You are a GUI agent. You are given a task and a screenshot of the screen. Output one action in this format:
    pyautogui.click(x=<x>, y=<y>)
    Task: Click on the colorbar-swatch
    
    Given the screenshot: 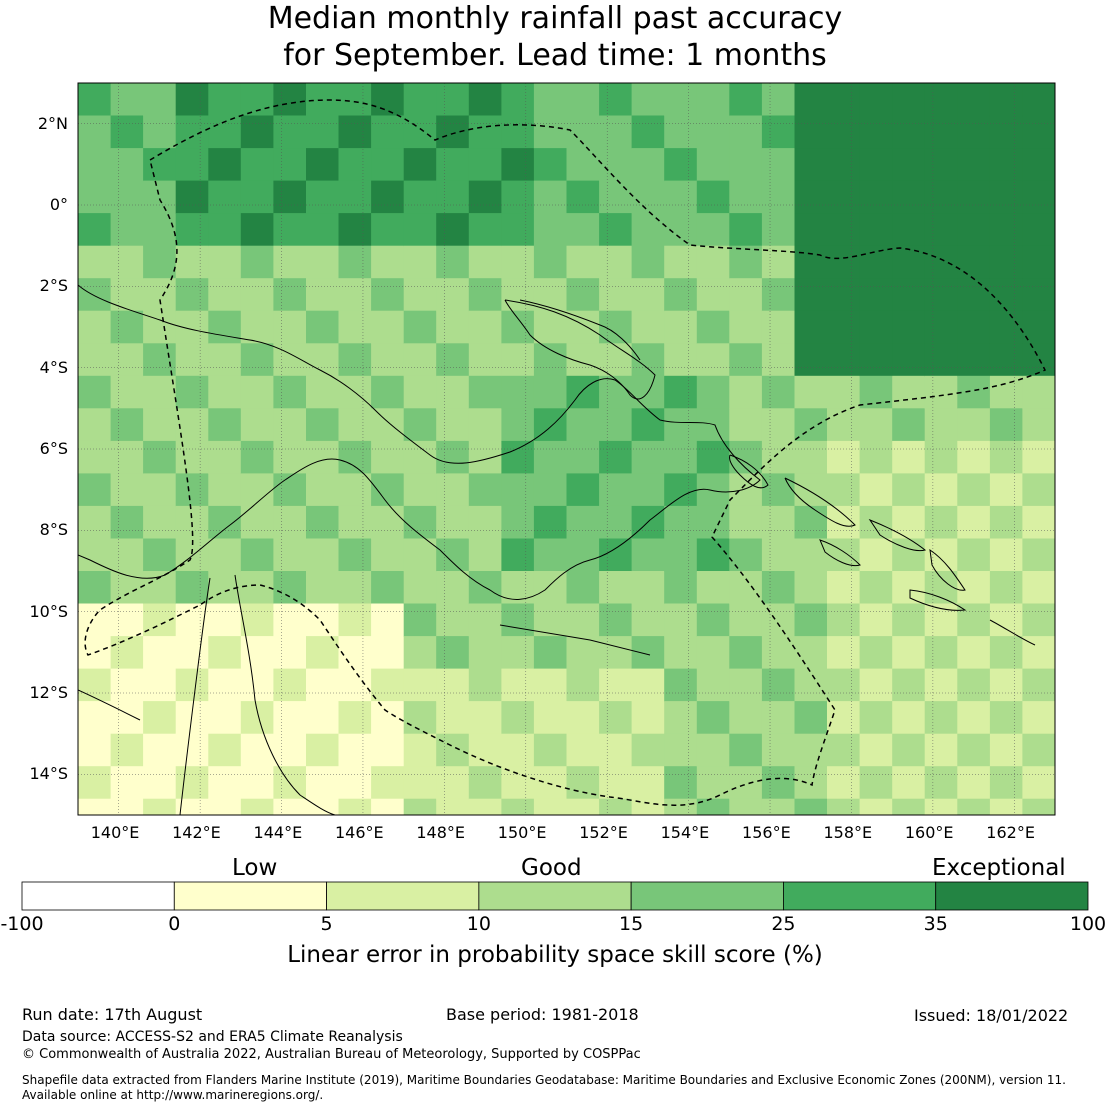 What is the action you would take?
    pyautogui.click(x=707, y=896)
    